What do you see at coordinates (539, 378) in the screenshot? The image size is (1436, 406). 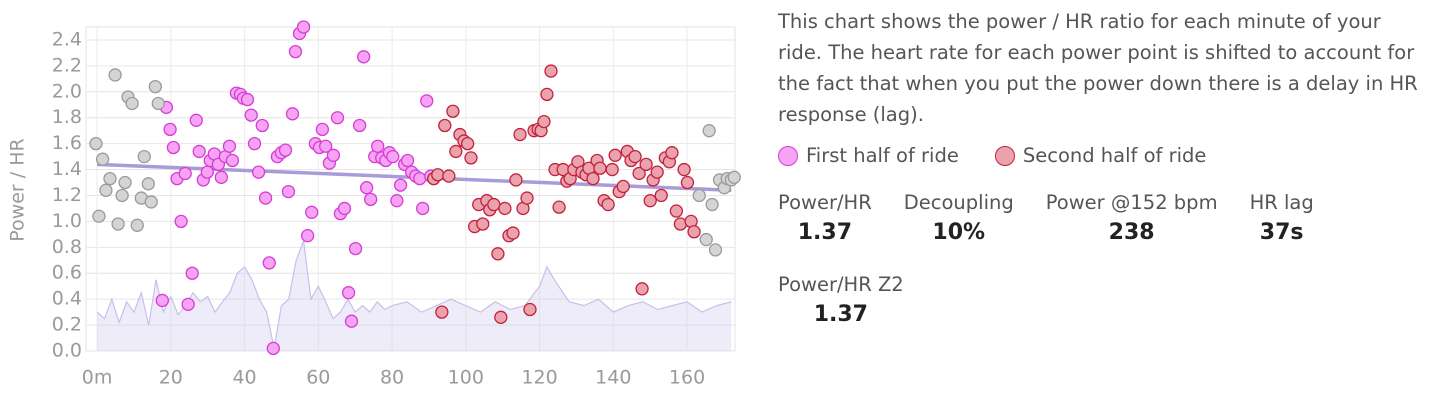 I see `x-tick-label: 120` at bounding box center [539, 378].